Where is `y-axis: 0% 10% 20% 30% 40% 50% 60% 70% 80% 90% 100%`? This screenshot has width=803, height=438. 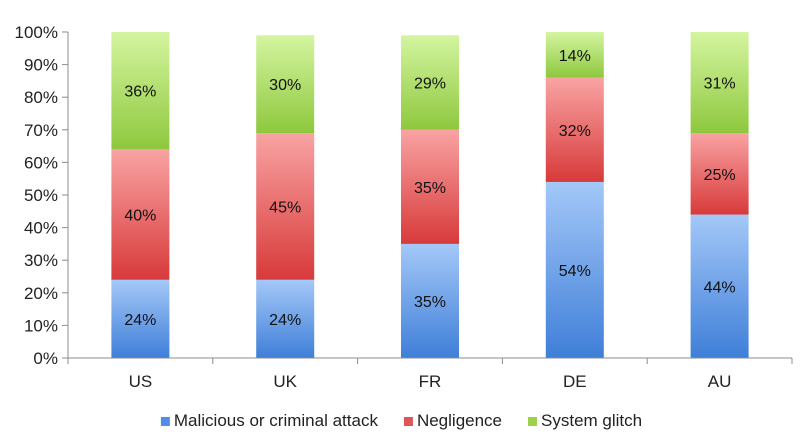 y-axis: 0% 10% 20% 30% 40% 50% 60% 70% 80% 90% 100% is located at coordinates (42, 195).